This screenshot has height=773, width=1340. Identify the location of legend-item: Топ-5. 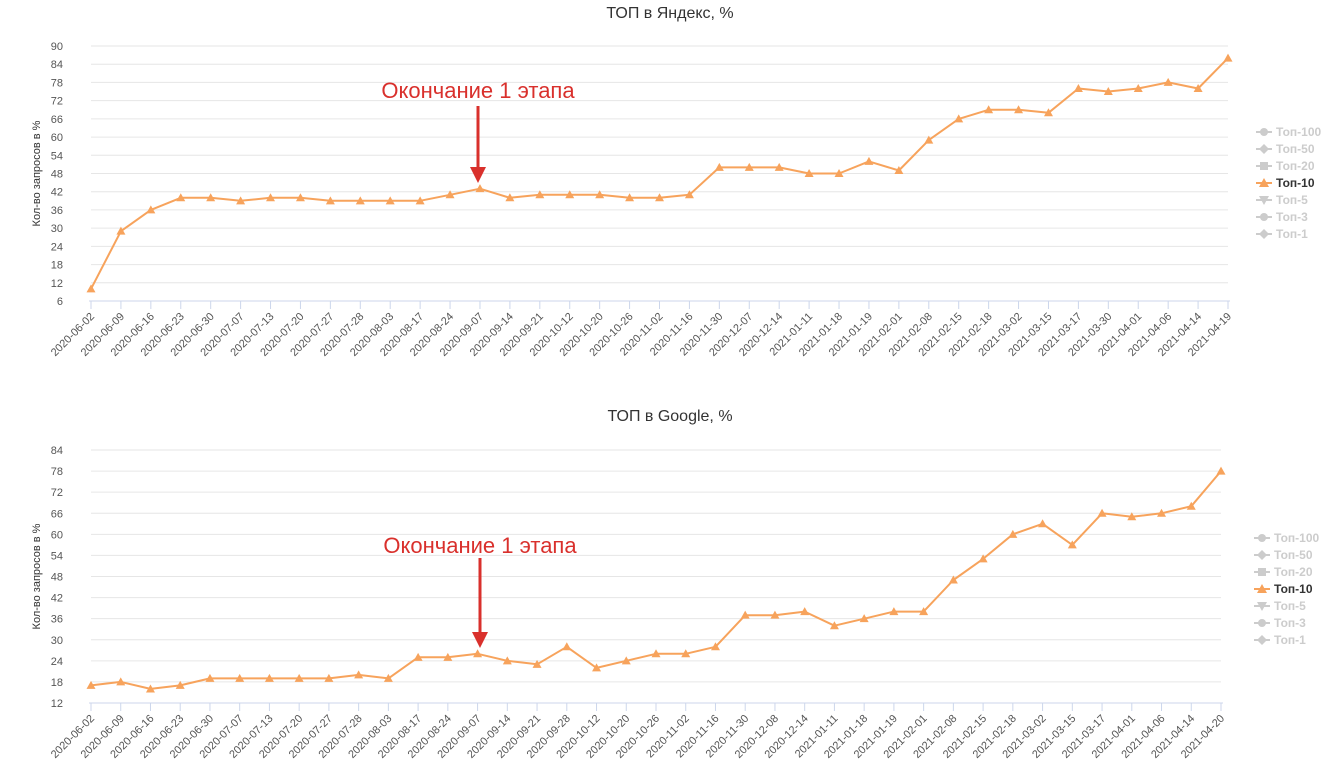
(1280, 606).